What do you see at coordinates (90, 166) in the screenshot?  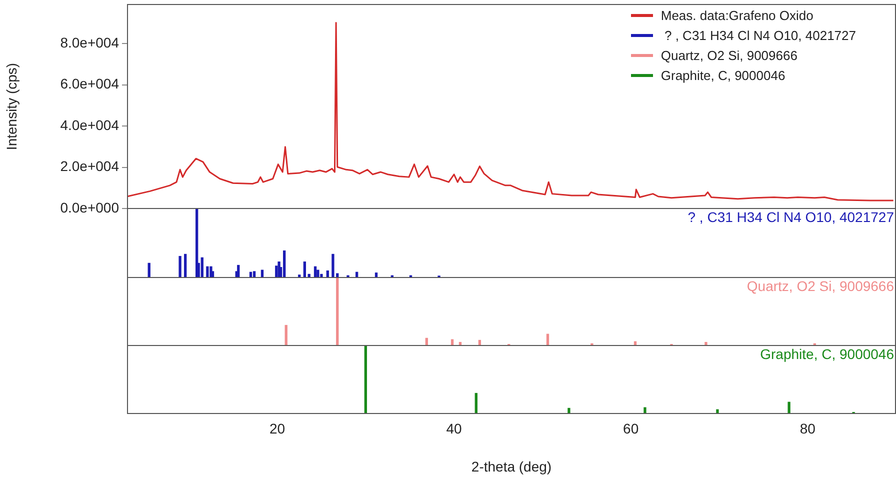 I see `y-tick-label: 2.0e+004` at bounding box center [90, 166].